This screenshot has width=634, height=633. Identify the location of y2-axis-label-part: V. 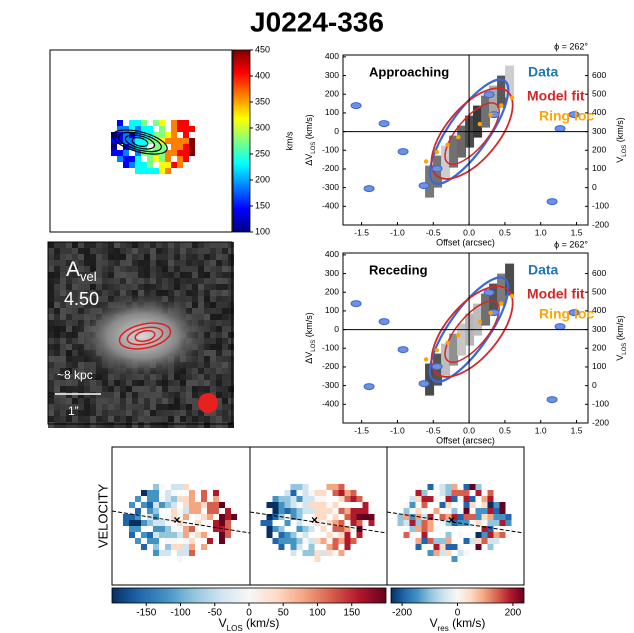
(620, 160).